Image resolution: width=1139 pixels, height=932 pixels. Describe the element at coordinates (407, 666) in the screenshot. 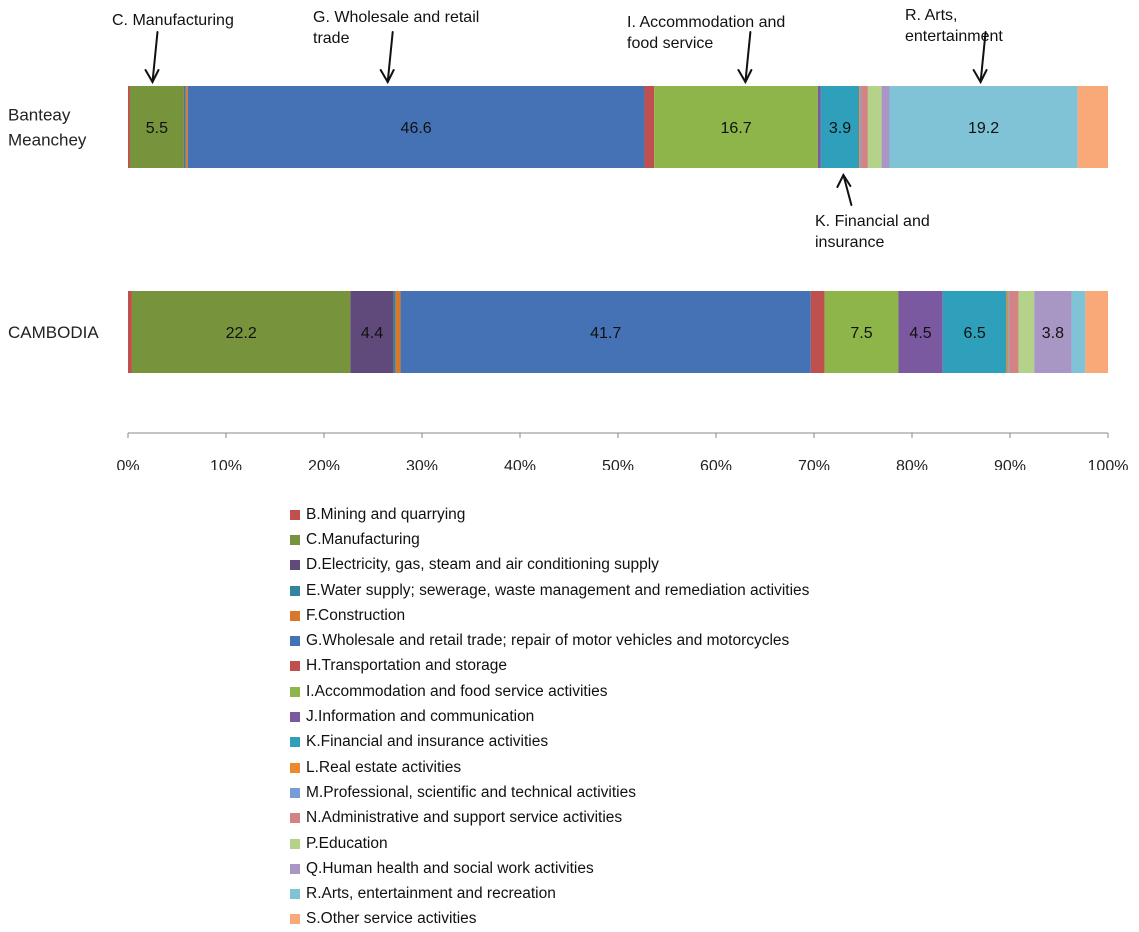

I see `legend-label: H.Transportation and storage` at that location.